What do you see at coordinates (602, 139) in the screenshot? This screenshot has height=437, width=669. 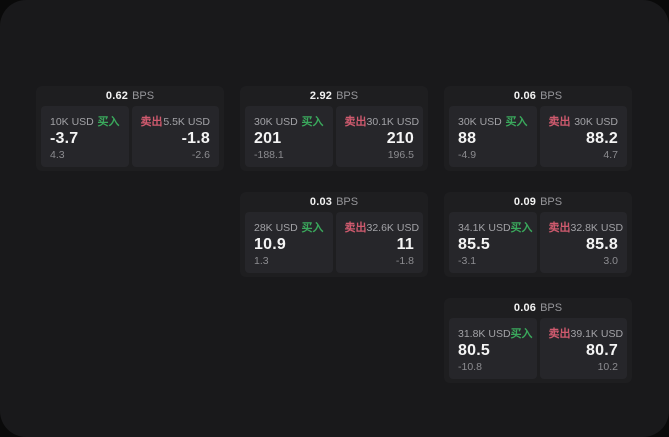 I see `sell-price: 88.2` at bounding box center [602, 139].